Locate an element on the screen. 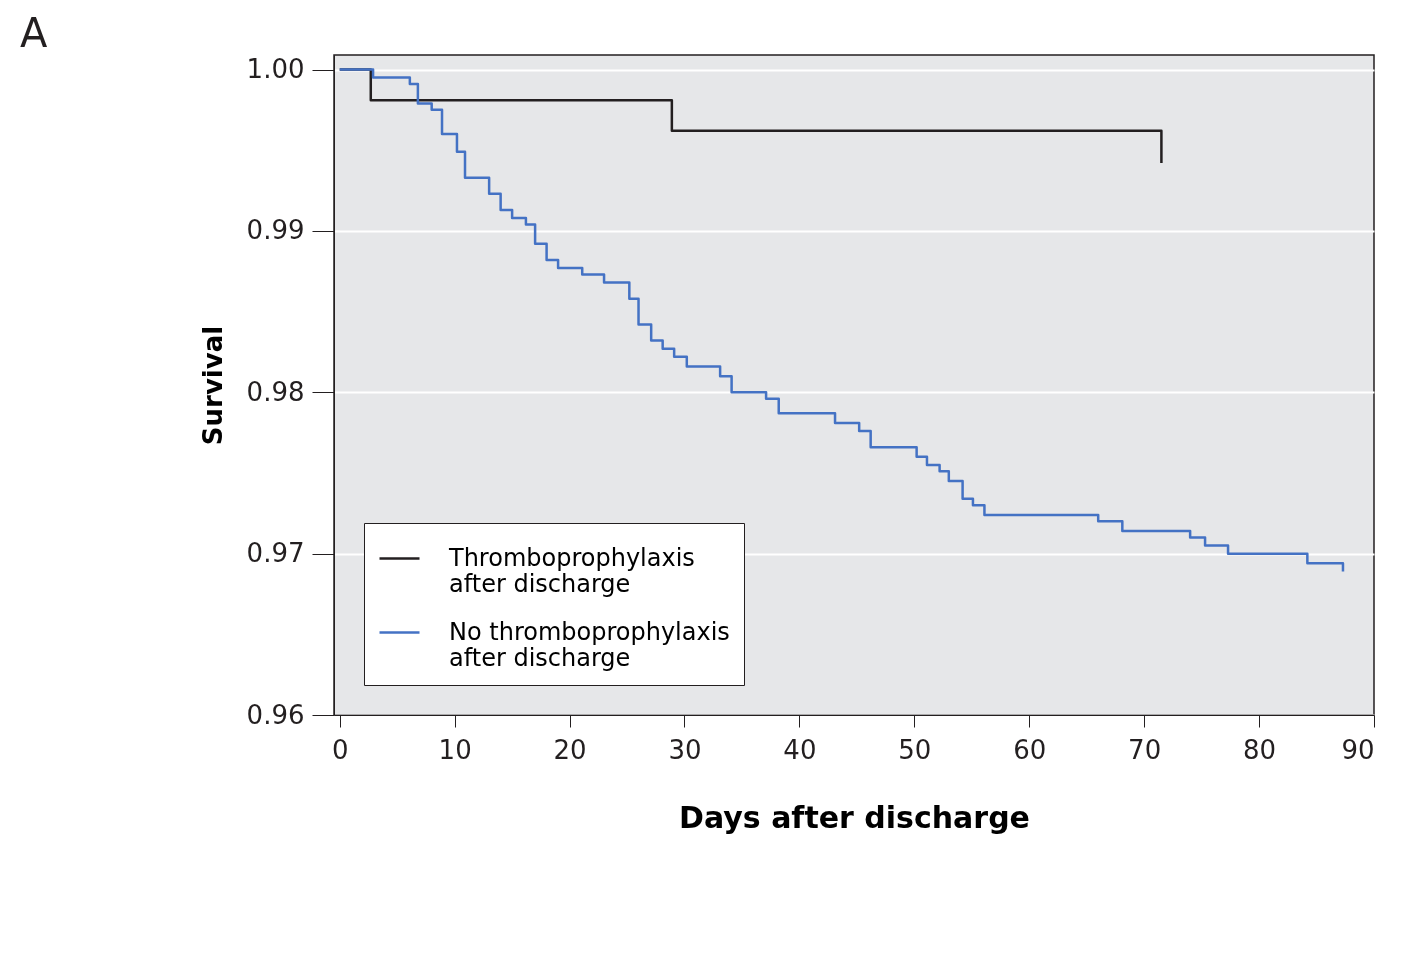 The height and width of the screenshot is (960, 1406). chart-title: A is located at coordinates (34, 33).